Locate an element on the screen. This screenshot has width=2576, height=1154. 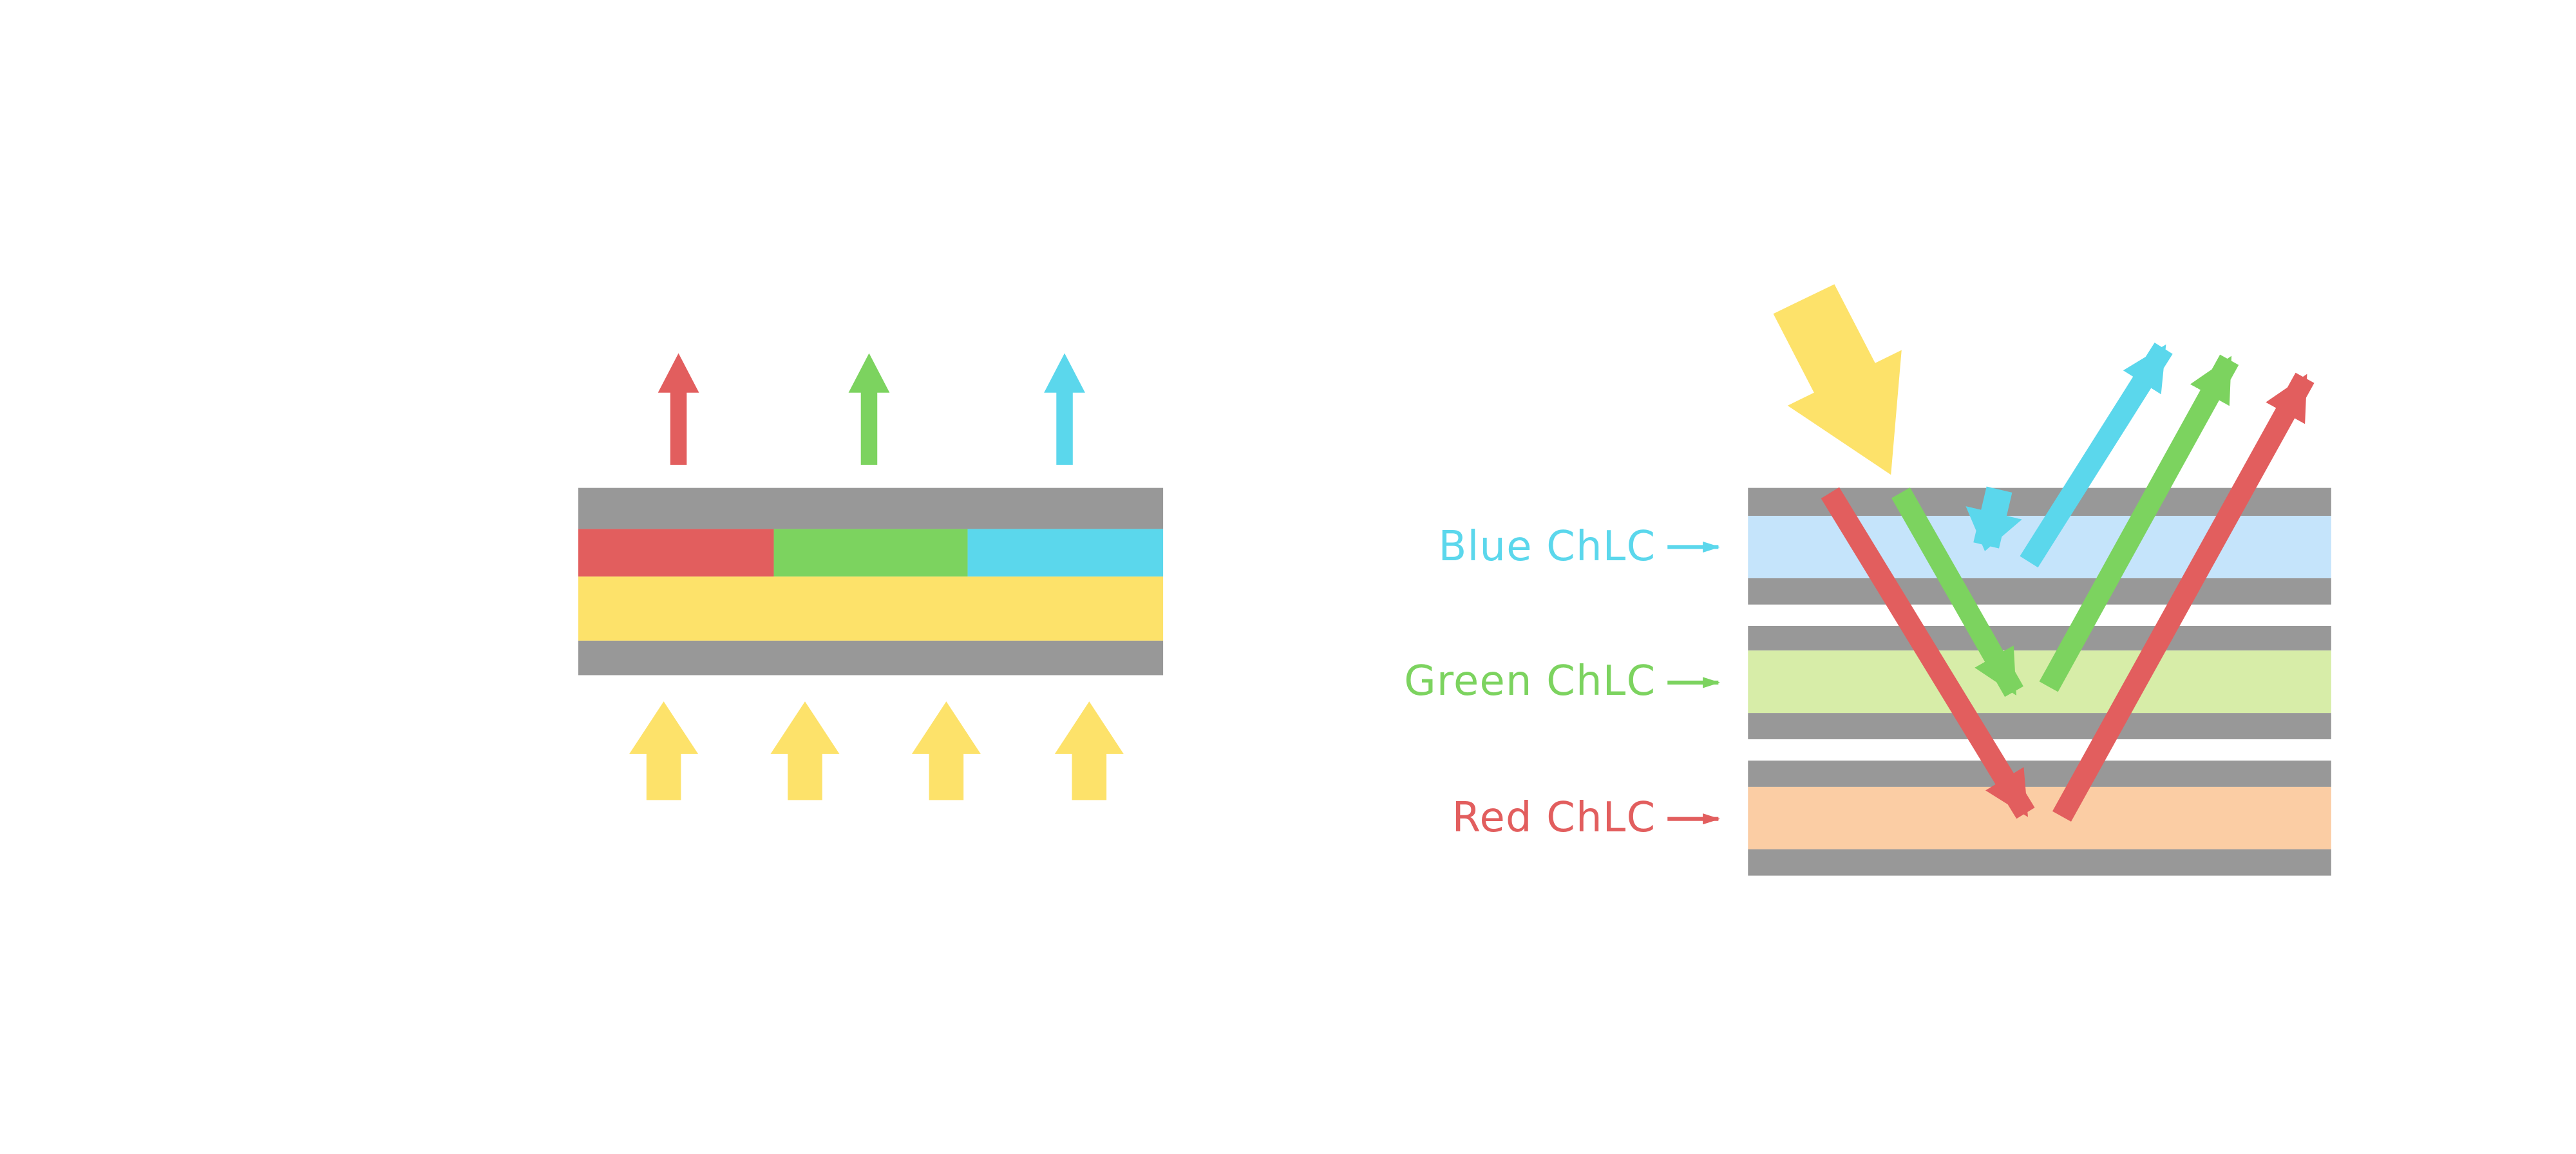
green-segment is located at coordinates (871, 553).